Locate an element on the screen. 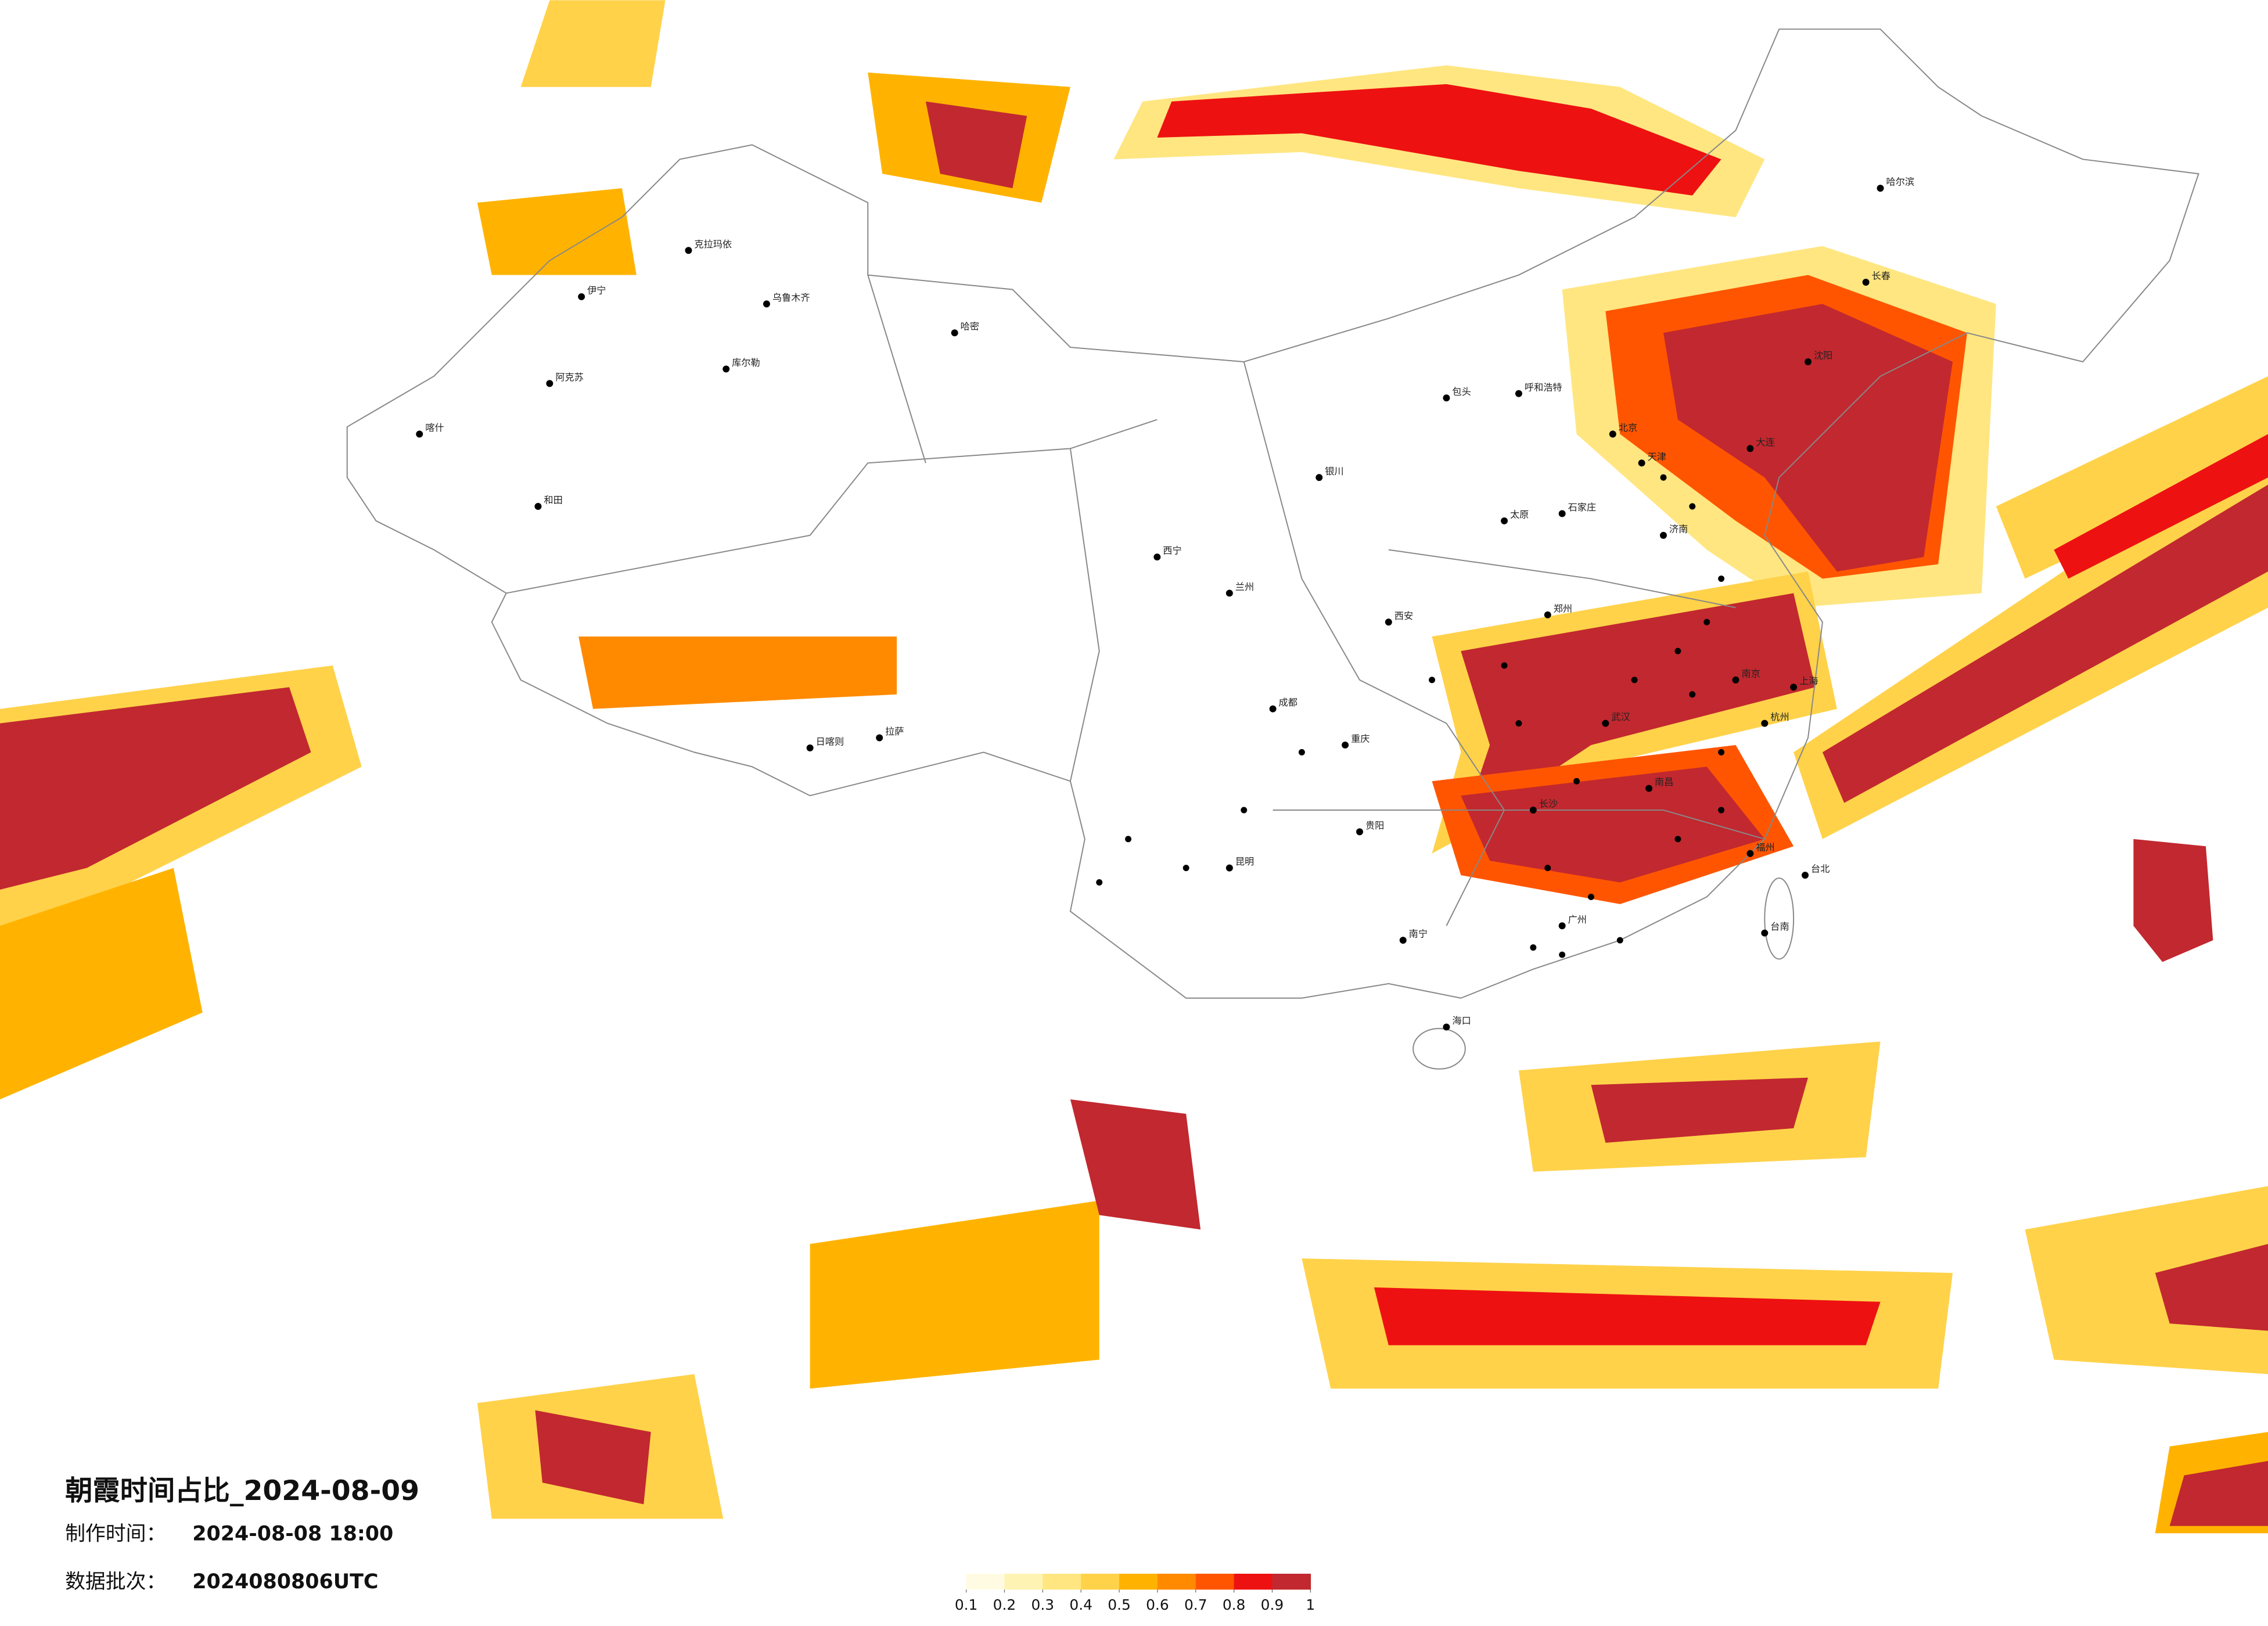  legend-tick-label: 0.4 is located at coordinates (1080, 1604).